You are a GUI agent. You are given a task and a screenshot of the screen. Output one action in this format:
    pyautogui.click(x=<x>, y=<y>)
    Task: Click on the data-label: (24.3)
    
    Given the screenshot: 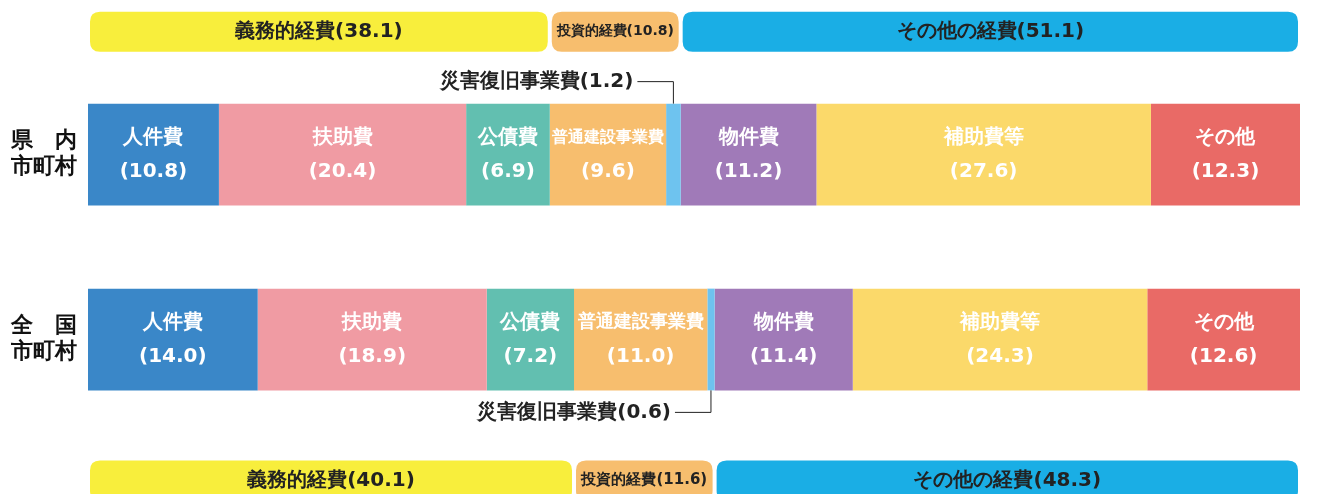 What is the action you would take?
    pyautogui.click(x=1000, y=354)
    